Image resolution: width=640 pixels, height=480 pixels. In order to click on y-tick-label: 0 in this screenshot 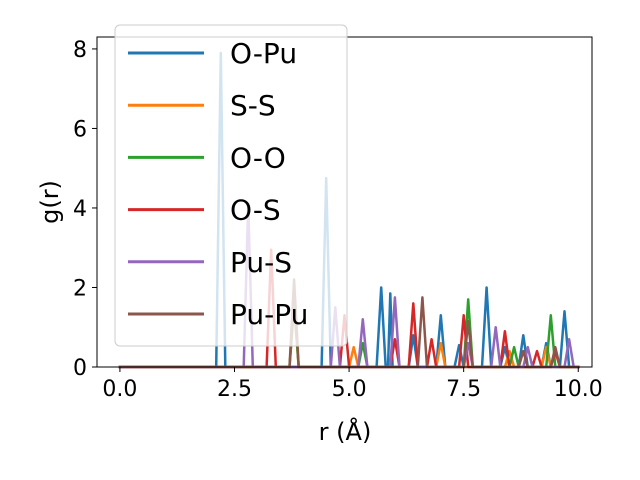, I will do `click(80, 368)`.